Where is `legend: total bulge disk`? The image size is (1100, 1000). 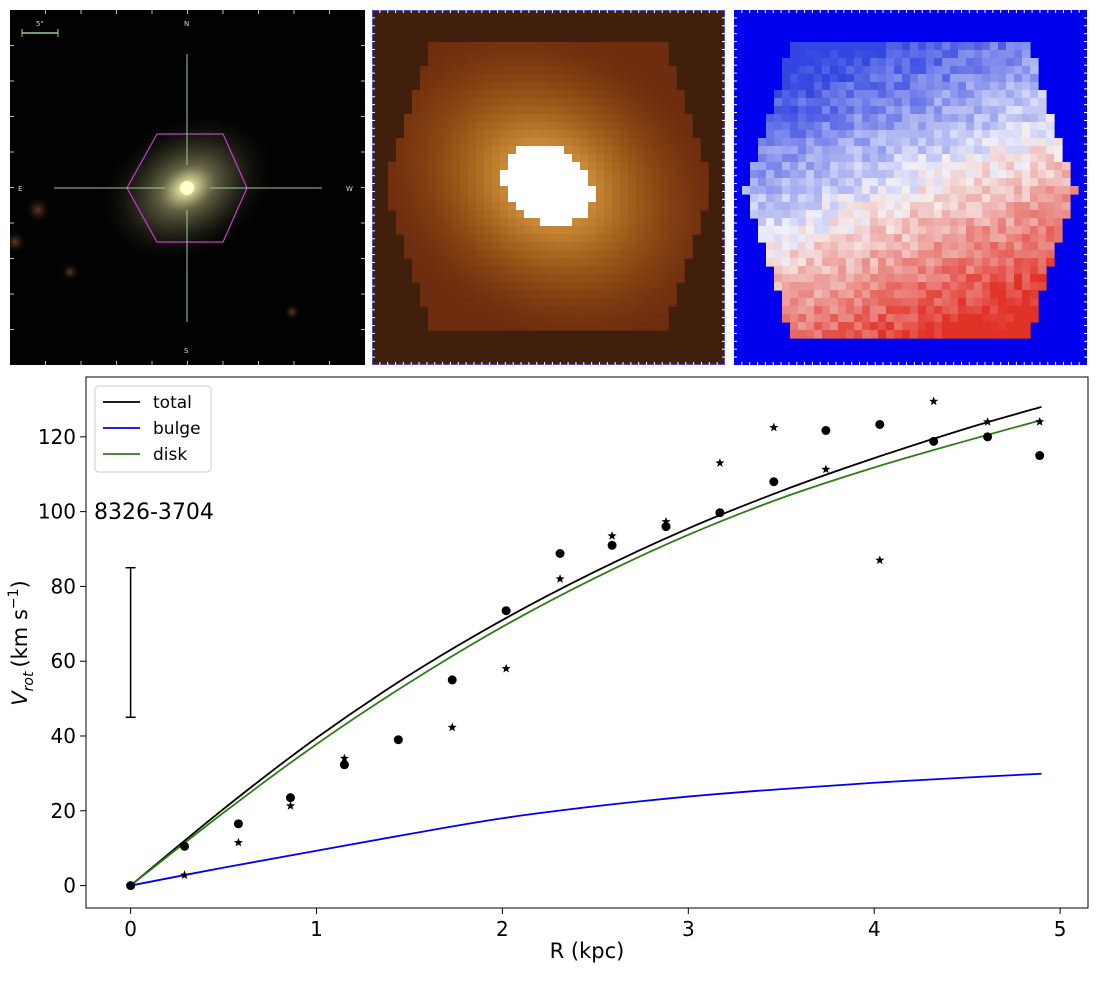
legend: total bulge disk is located at coordinates (153, 429).